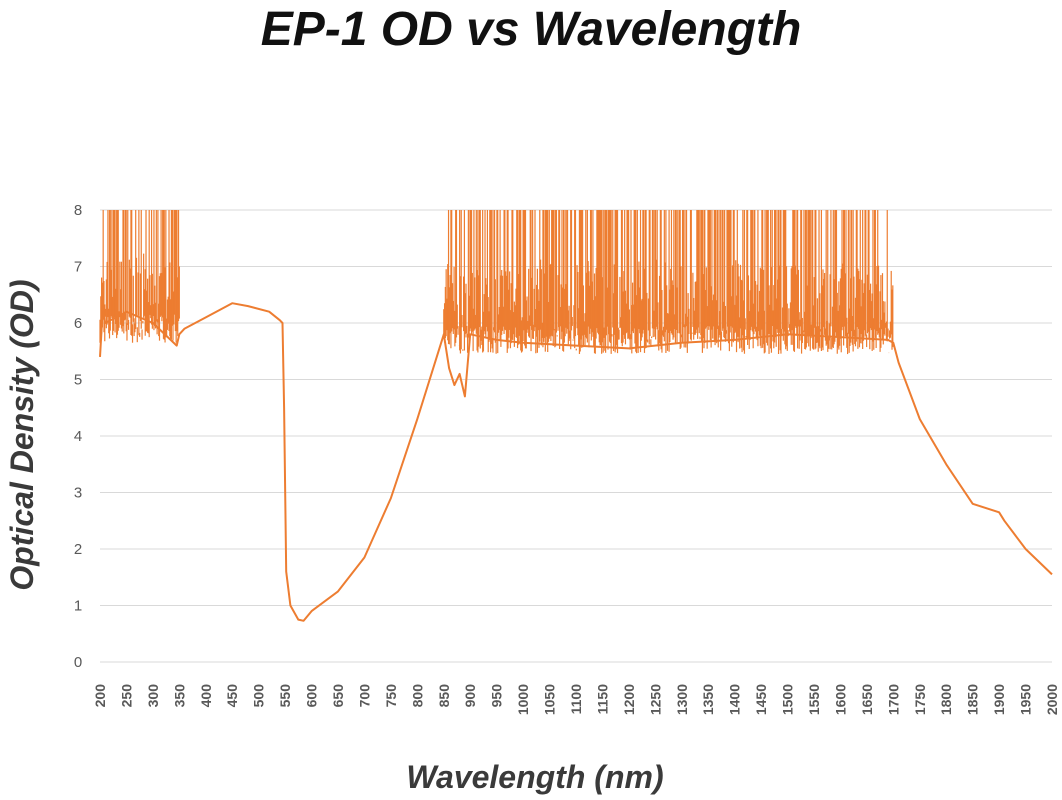 This screenshot has height=800, width=1062. What do you see at coordinates (840, 699) in the screenshot?
I see `x-tick-label: 1600` at bounding box center [840, 699].